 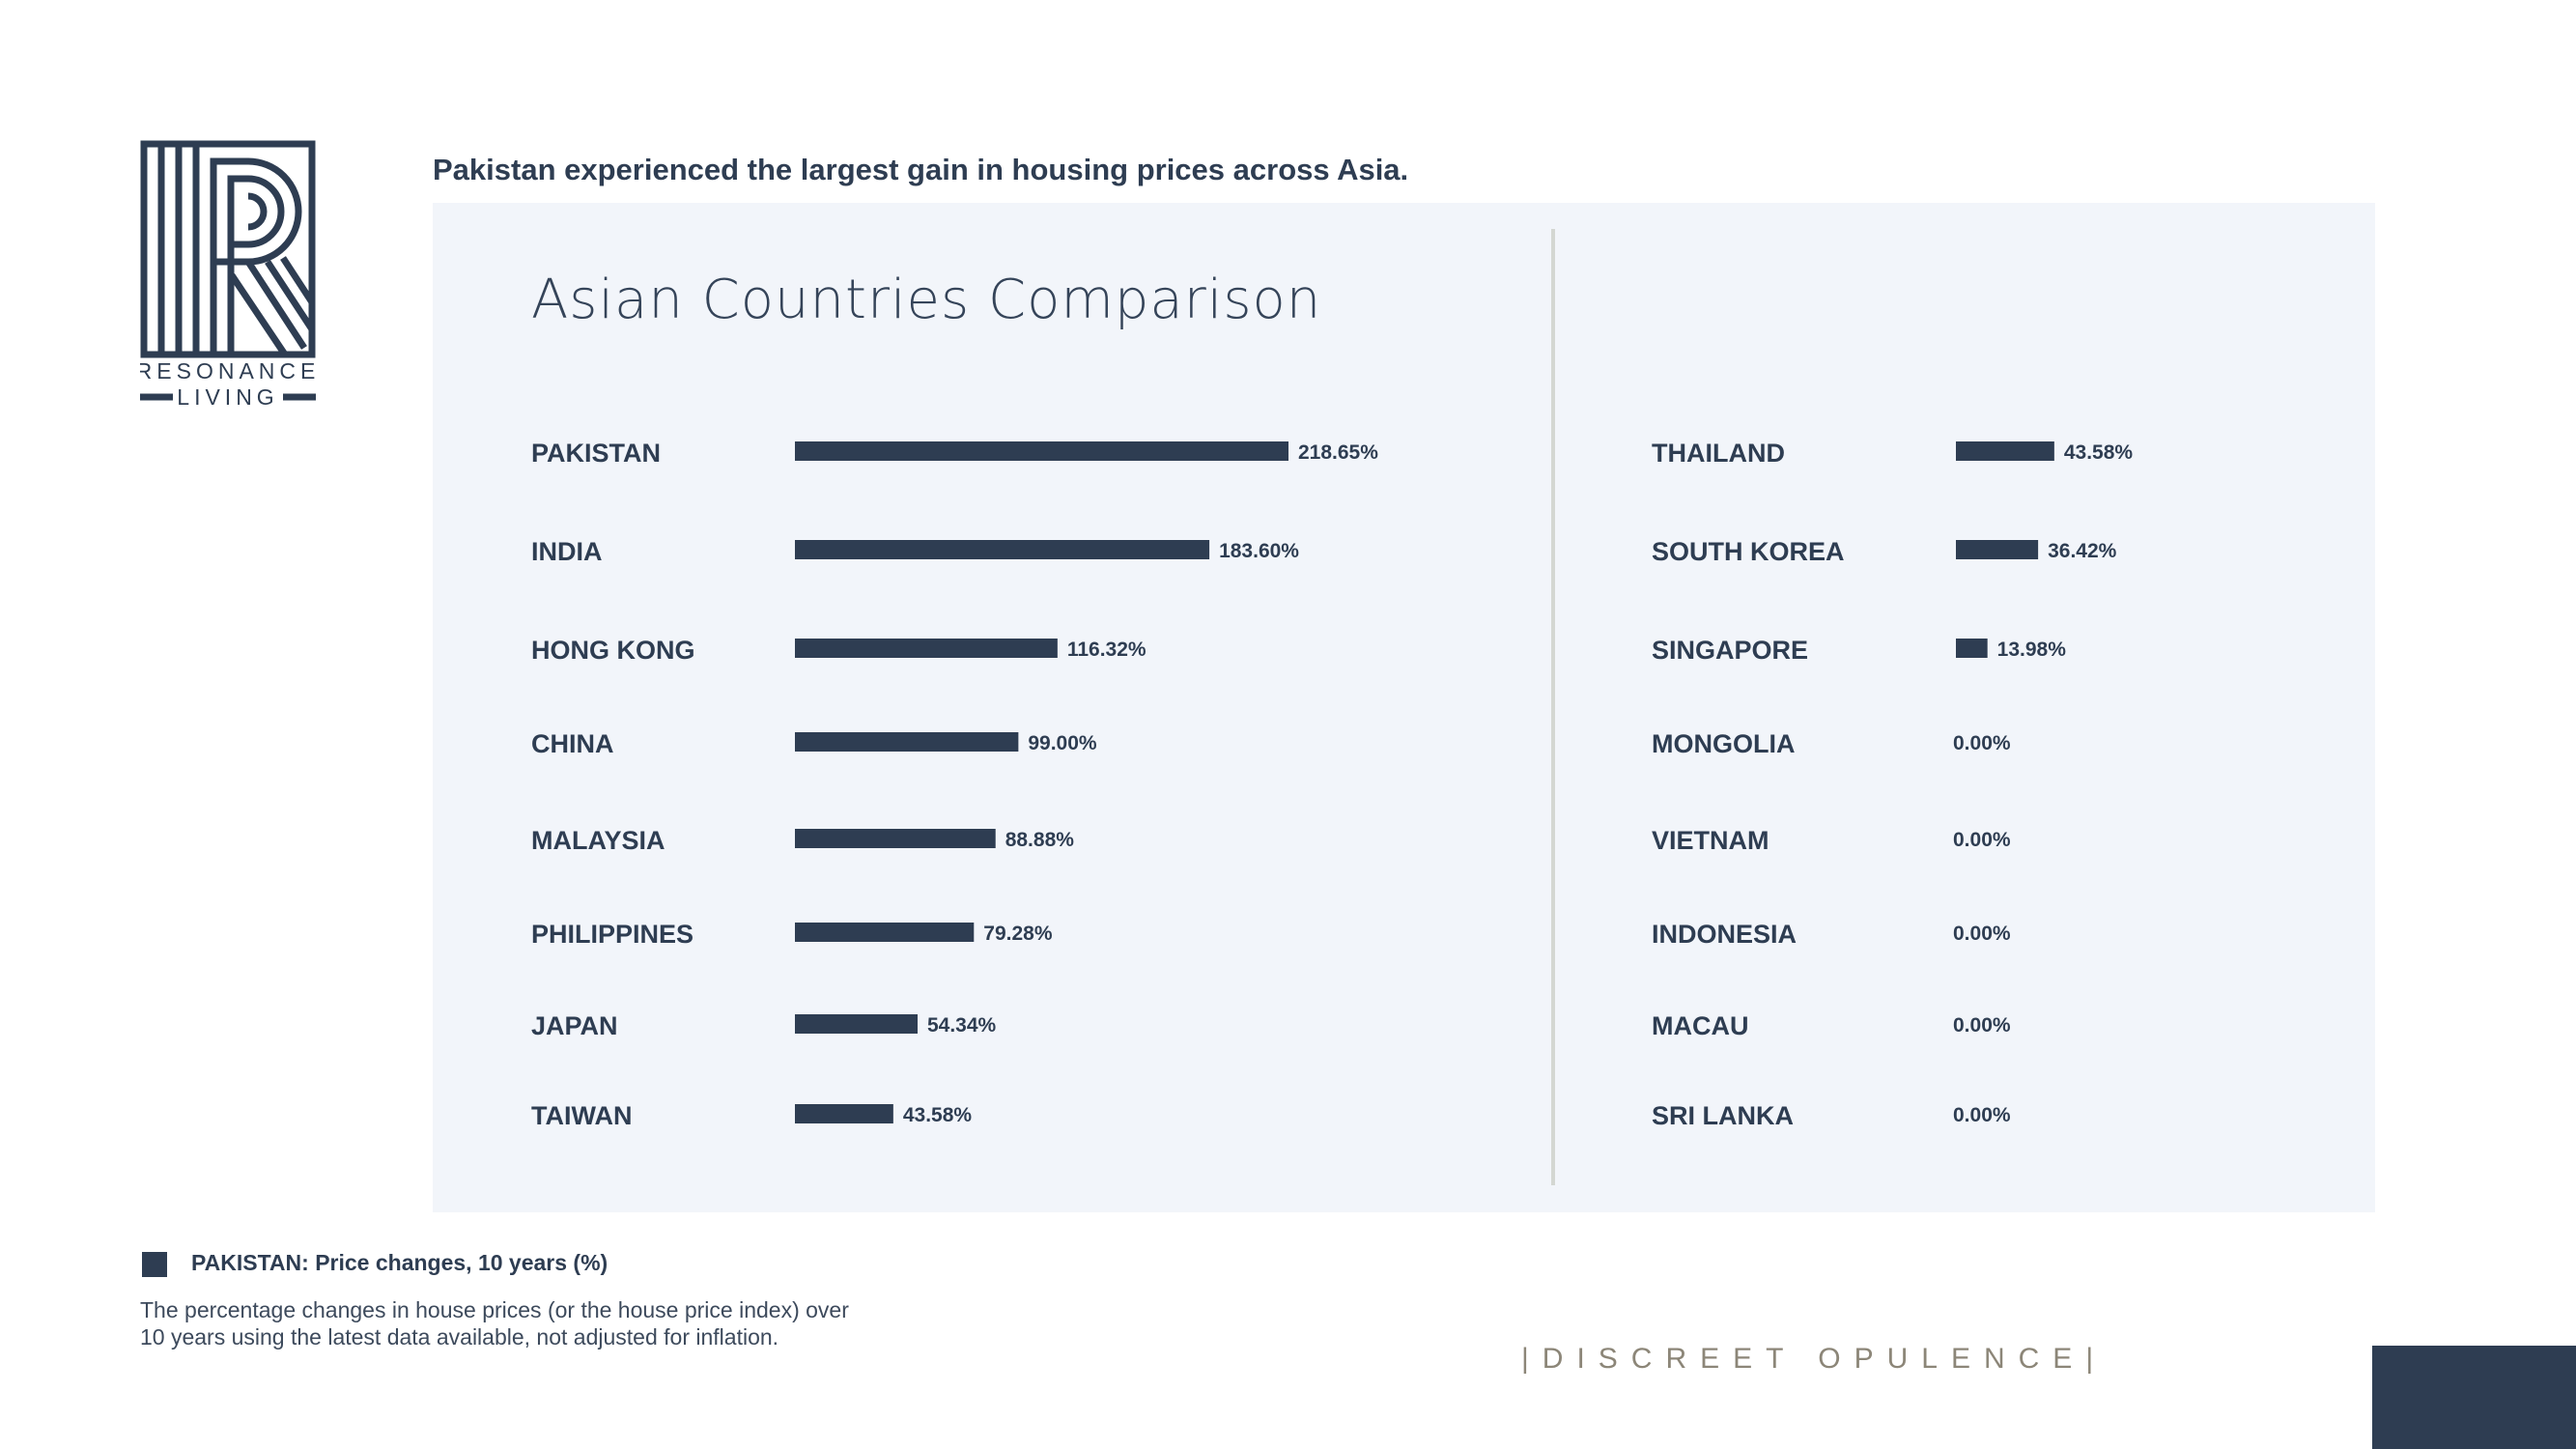 I want to click on bar-malaysia, so click(x=895, y=838).